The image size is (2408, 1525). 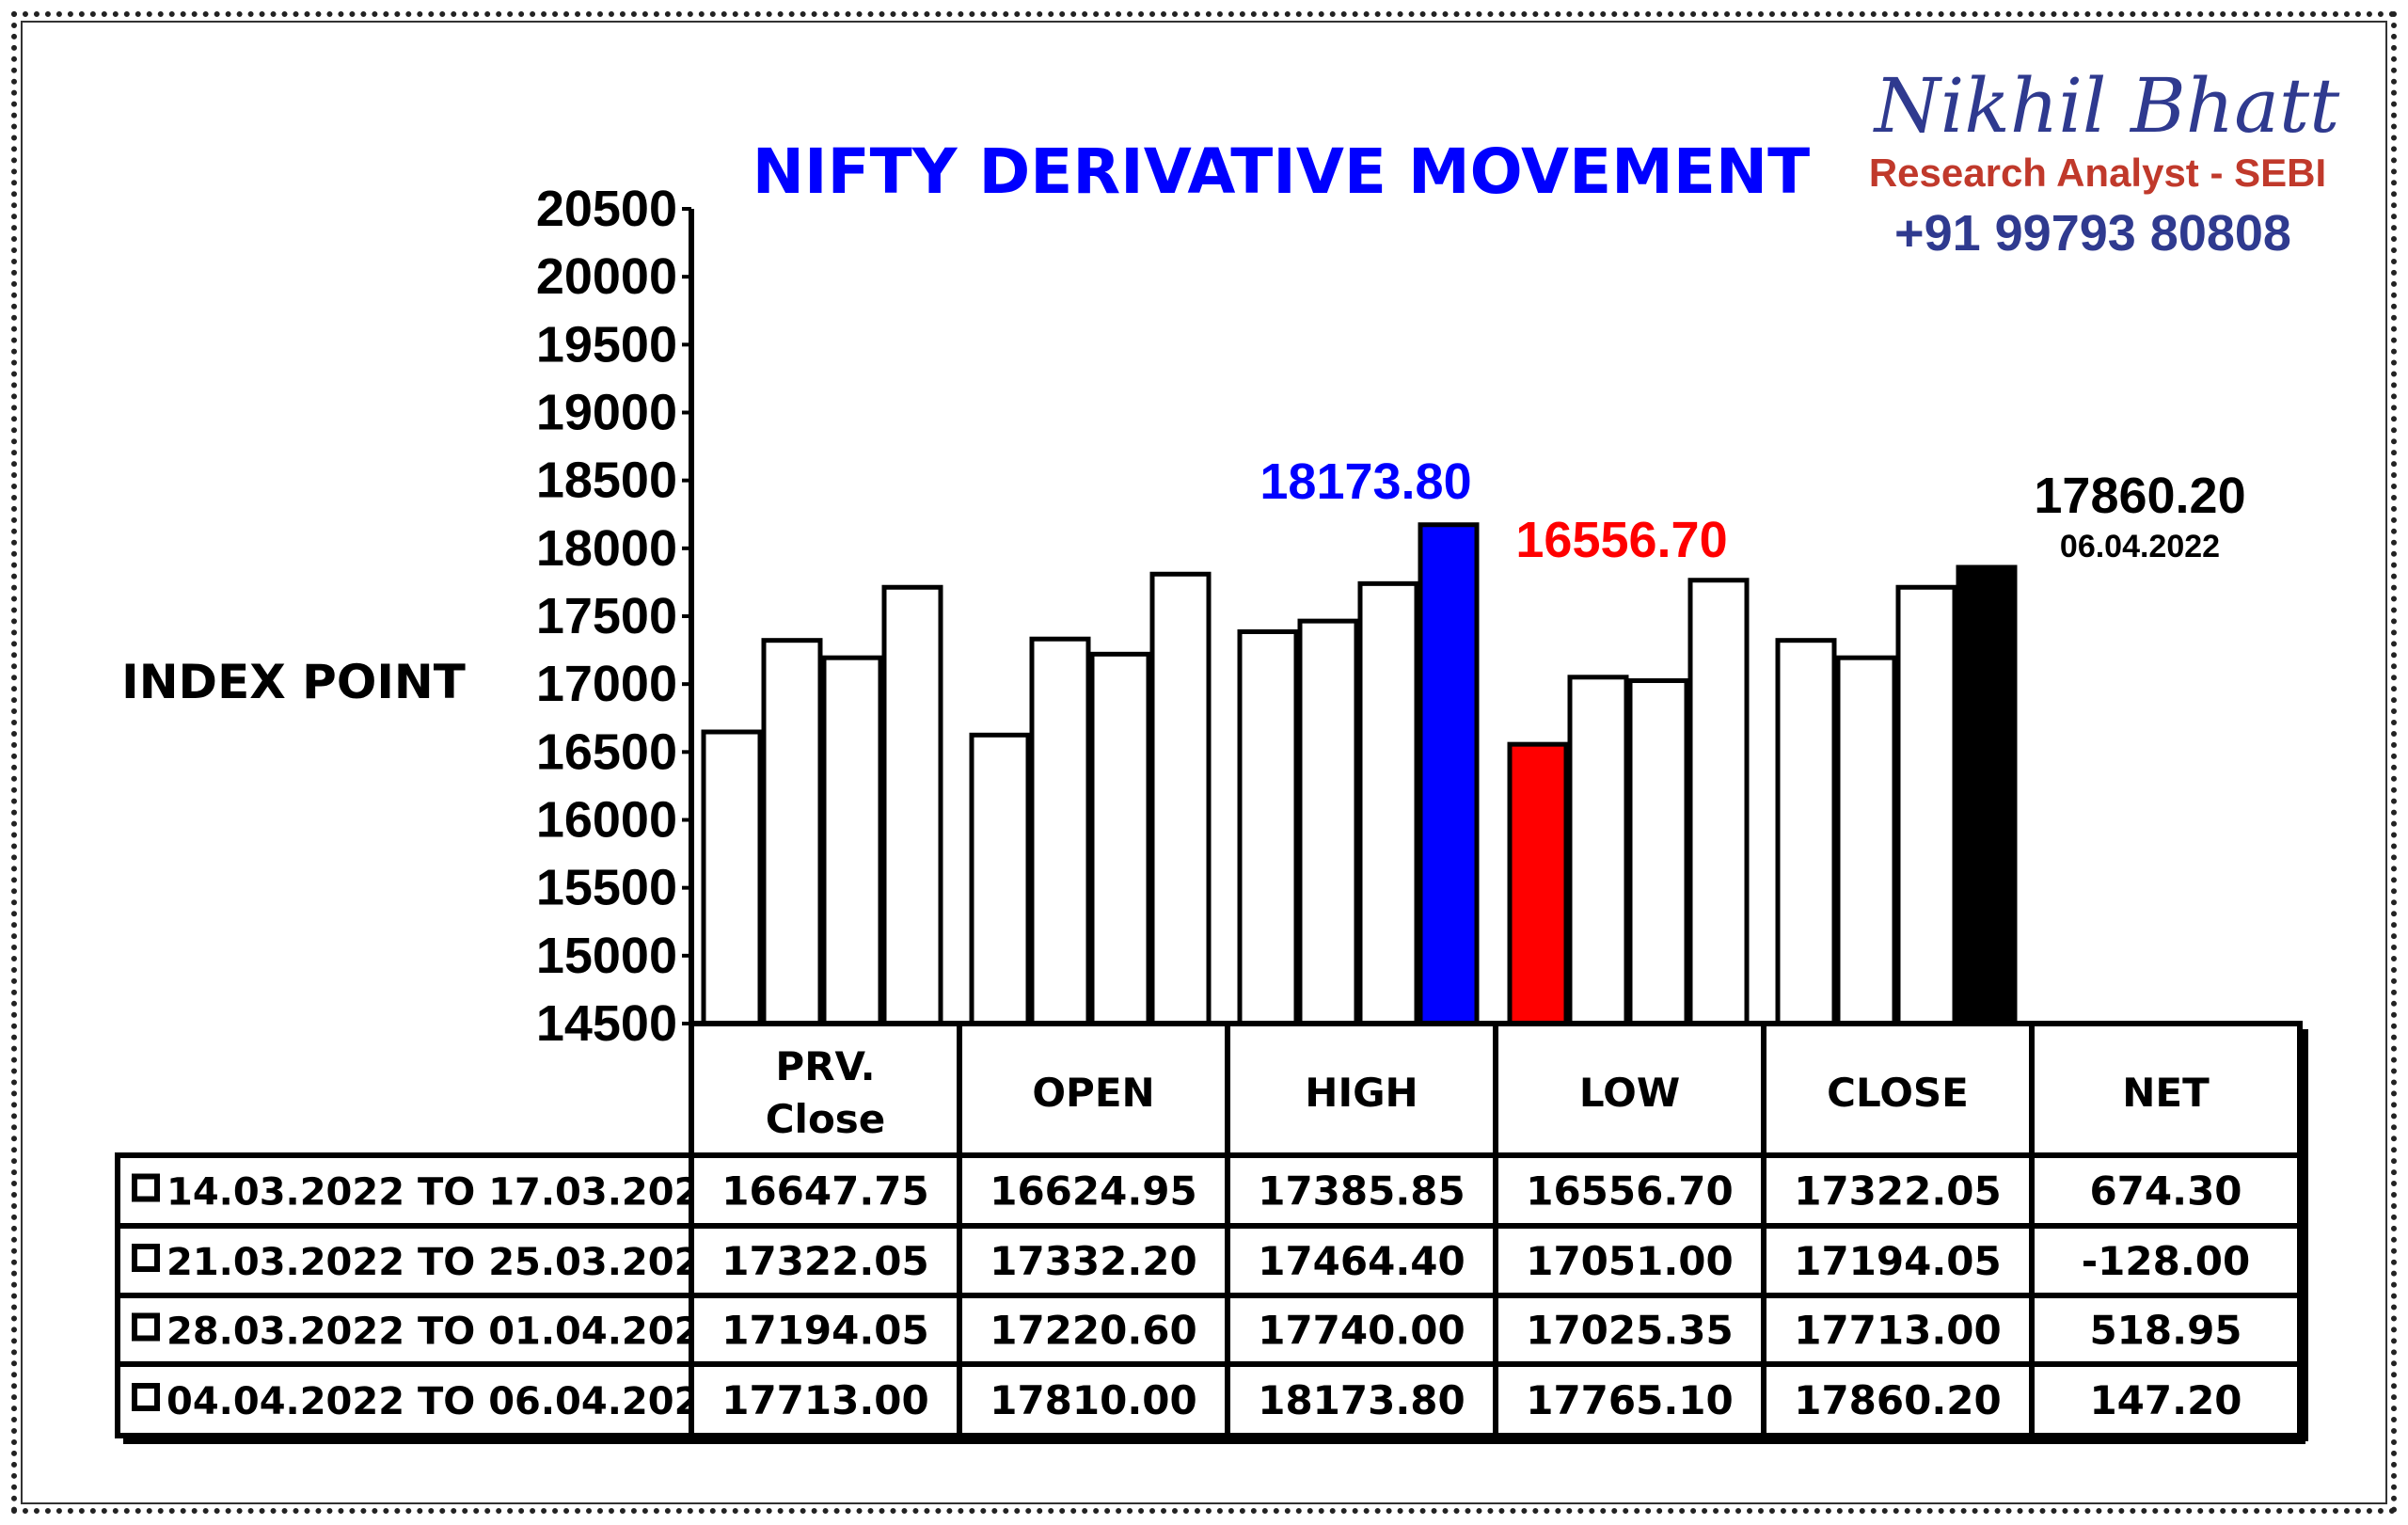 I want to click on y-tick-label: 20500, so click(x=607, y=209).